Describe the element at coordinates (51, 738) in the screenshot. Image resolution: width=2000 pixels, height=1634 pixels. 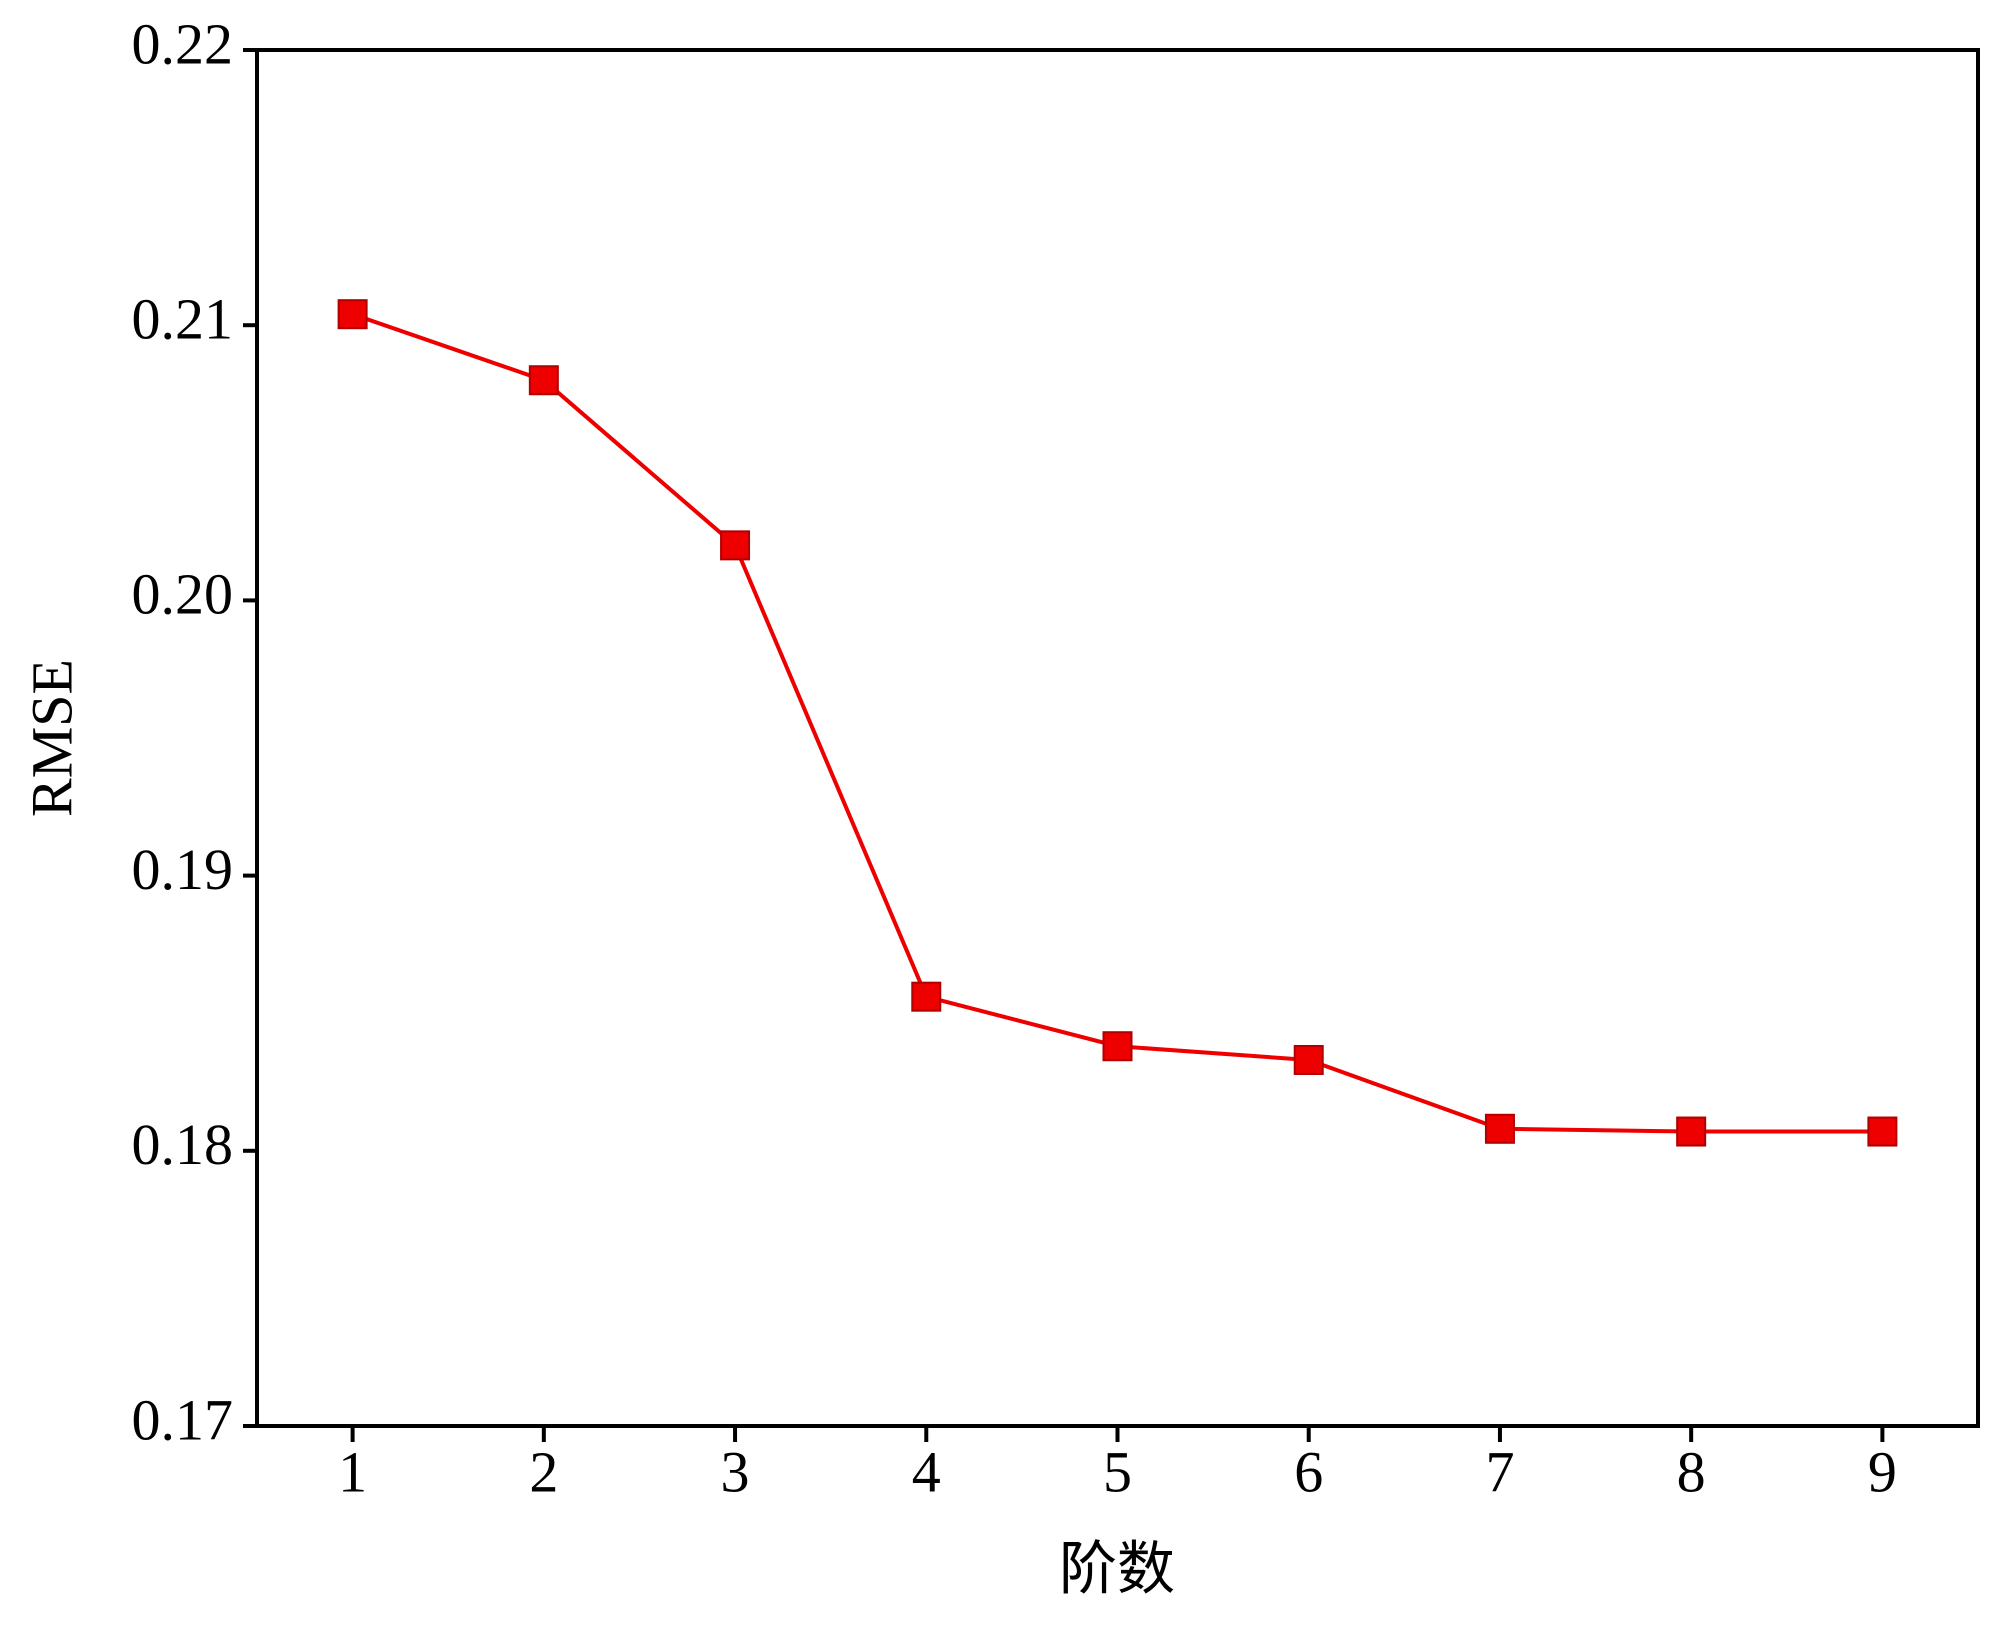
I see `y-axis-label: RMSE` at that location.